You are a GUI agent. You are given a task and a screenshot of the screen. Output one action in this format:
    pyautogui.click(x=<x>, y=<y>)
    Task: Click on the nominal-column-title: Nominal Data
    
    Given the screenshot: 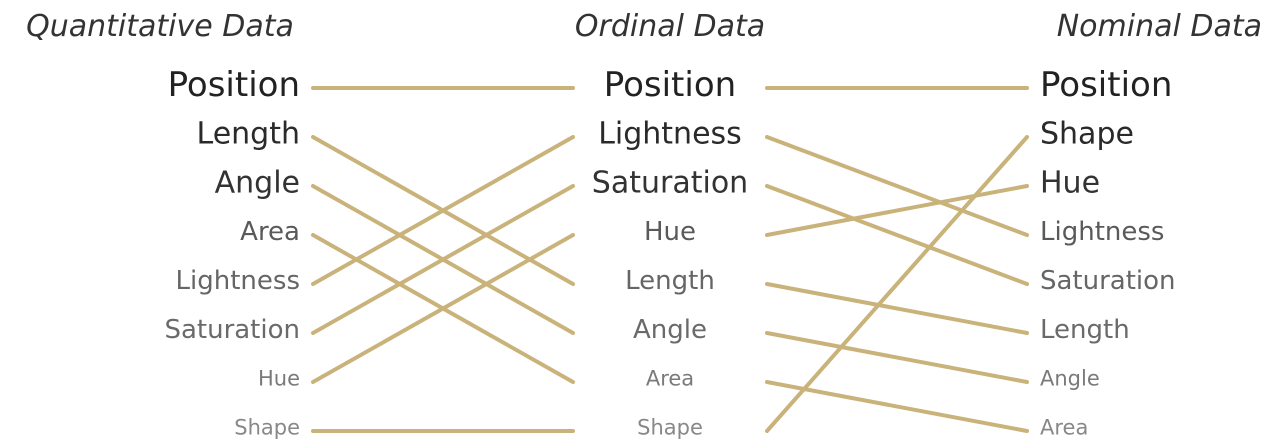 What is the action you would take?
    pyautogui.click(x=1159, y=26)
    